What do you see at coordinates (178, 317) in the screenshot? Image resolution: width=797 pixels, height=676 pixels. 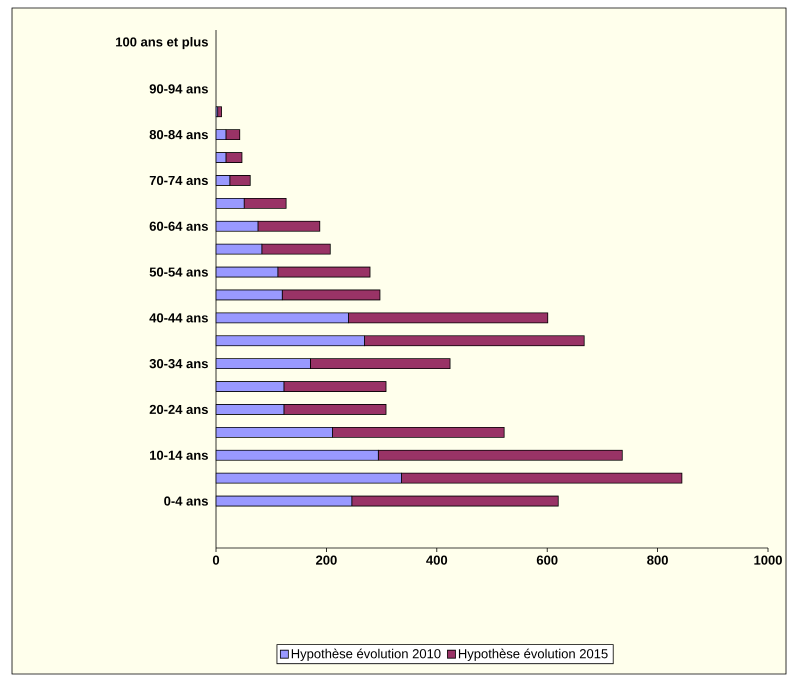 I see `y-tick-label: 40-44 ans` at bounding box center [178, 317].